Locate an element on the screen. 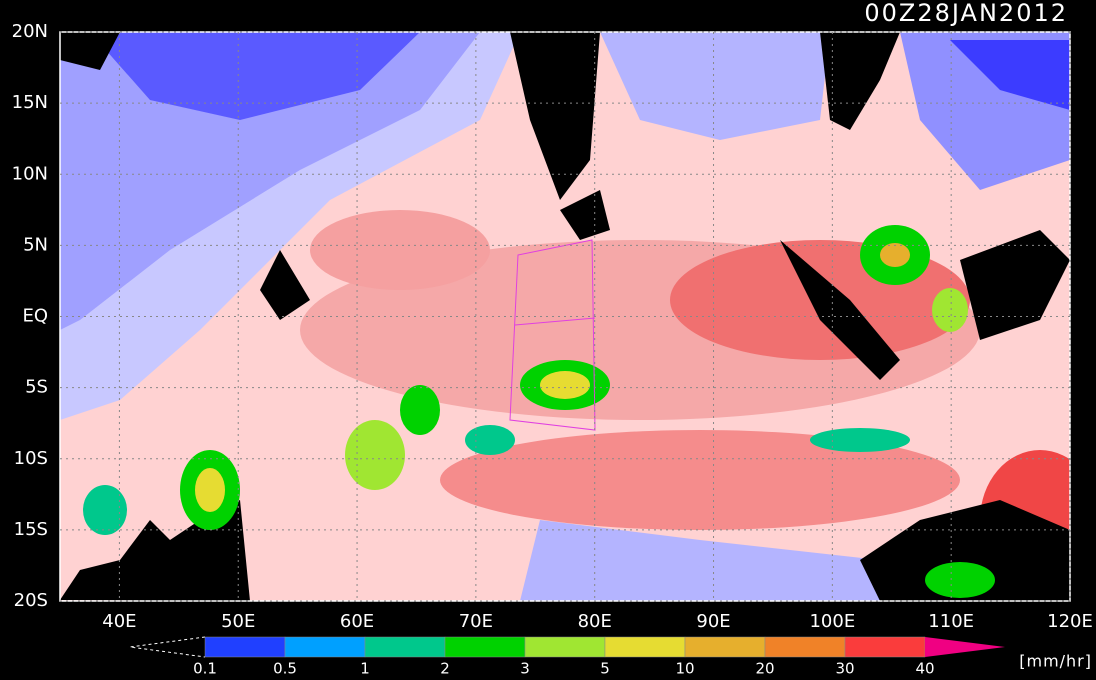 The height and width of the screenshot is (680, 1096). colorbar-label: 0.1 is located at coordinates (205, 669).